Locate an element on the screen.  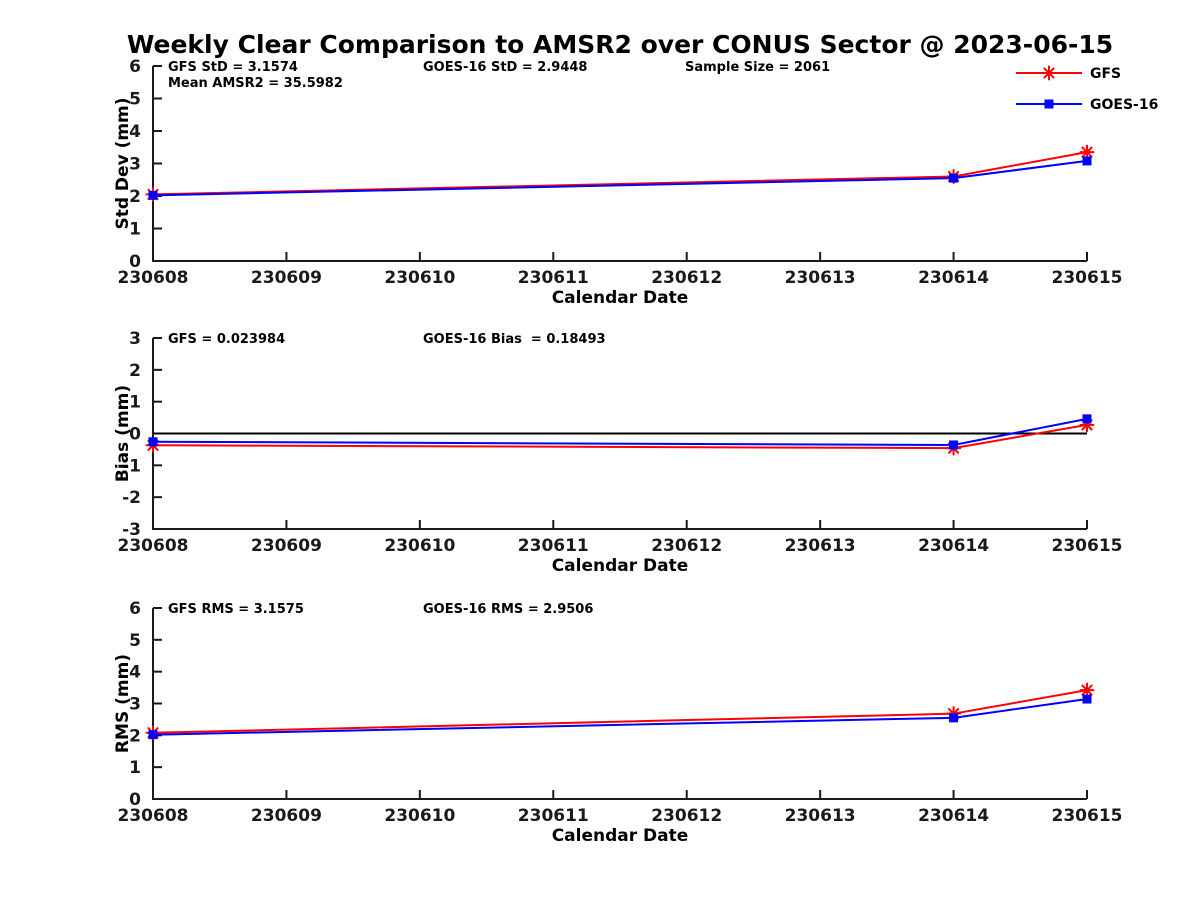
stat-annotation: GOES-16 StD = 2.9448 is located at coordinates (505, 67).